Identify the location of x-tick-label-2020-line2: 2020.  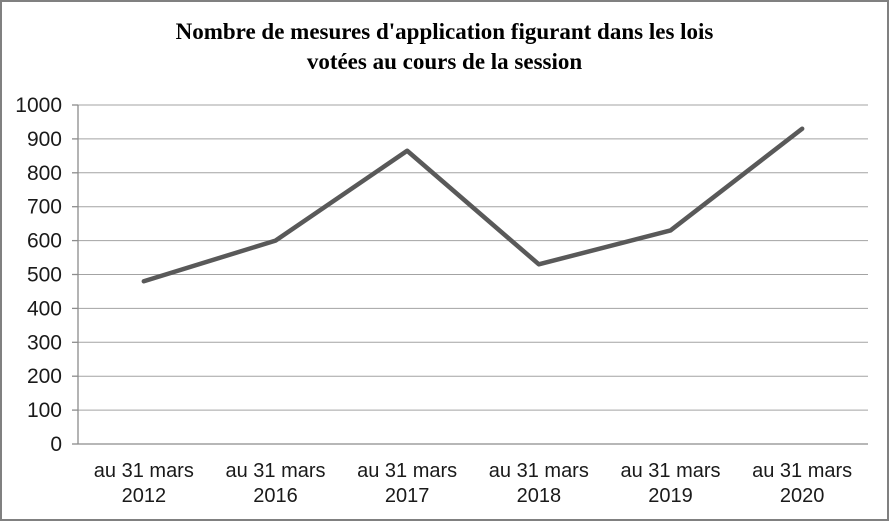
(802, 496).